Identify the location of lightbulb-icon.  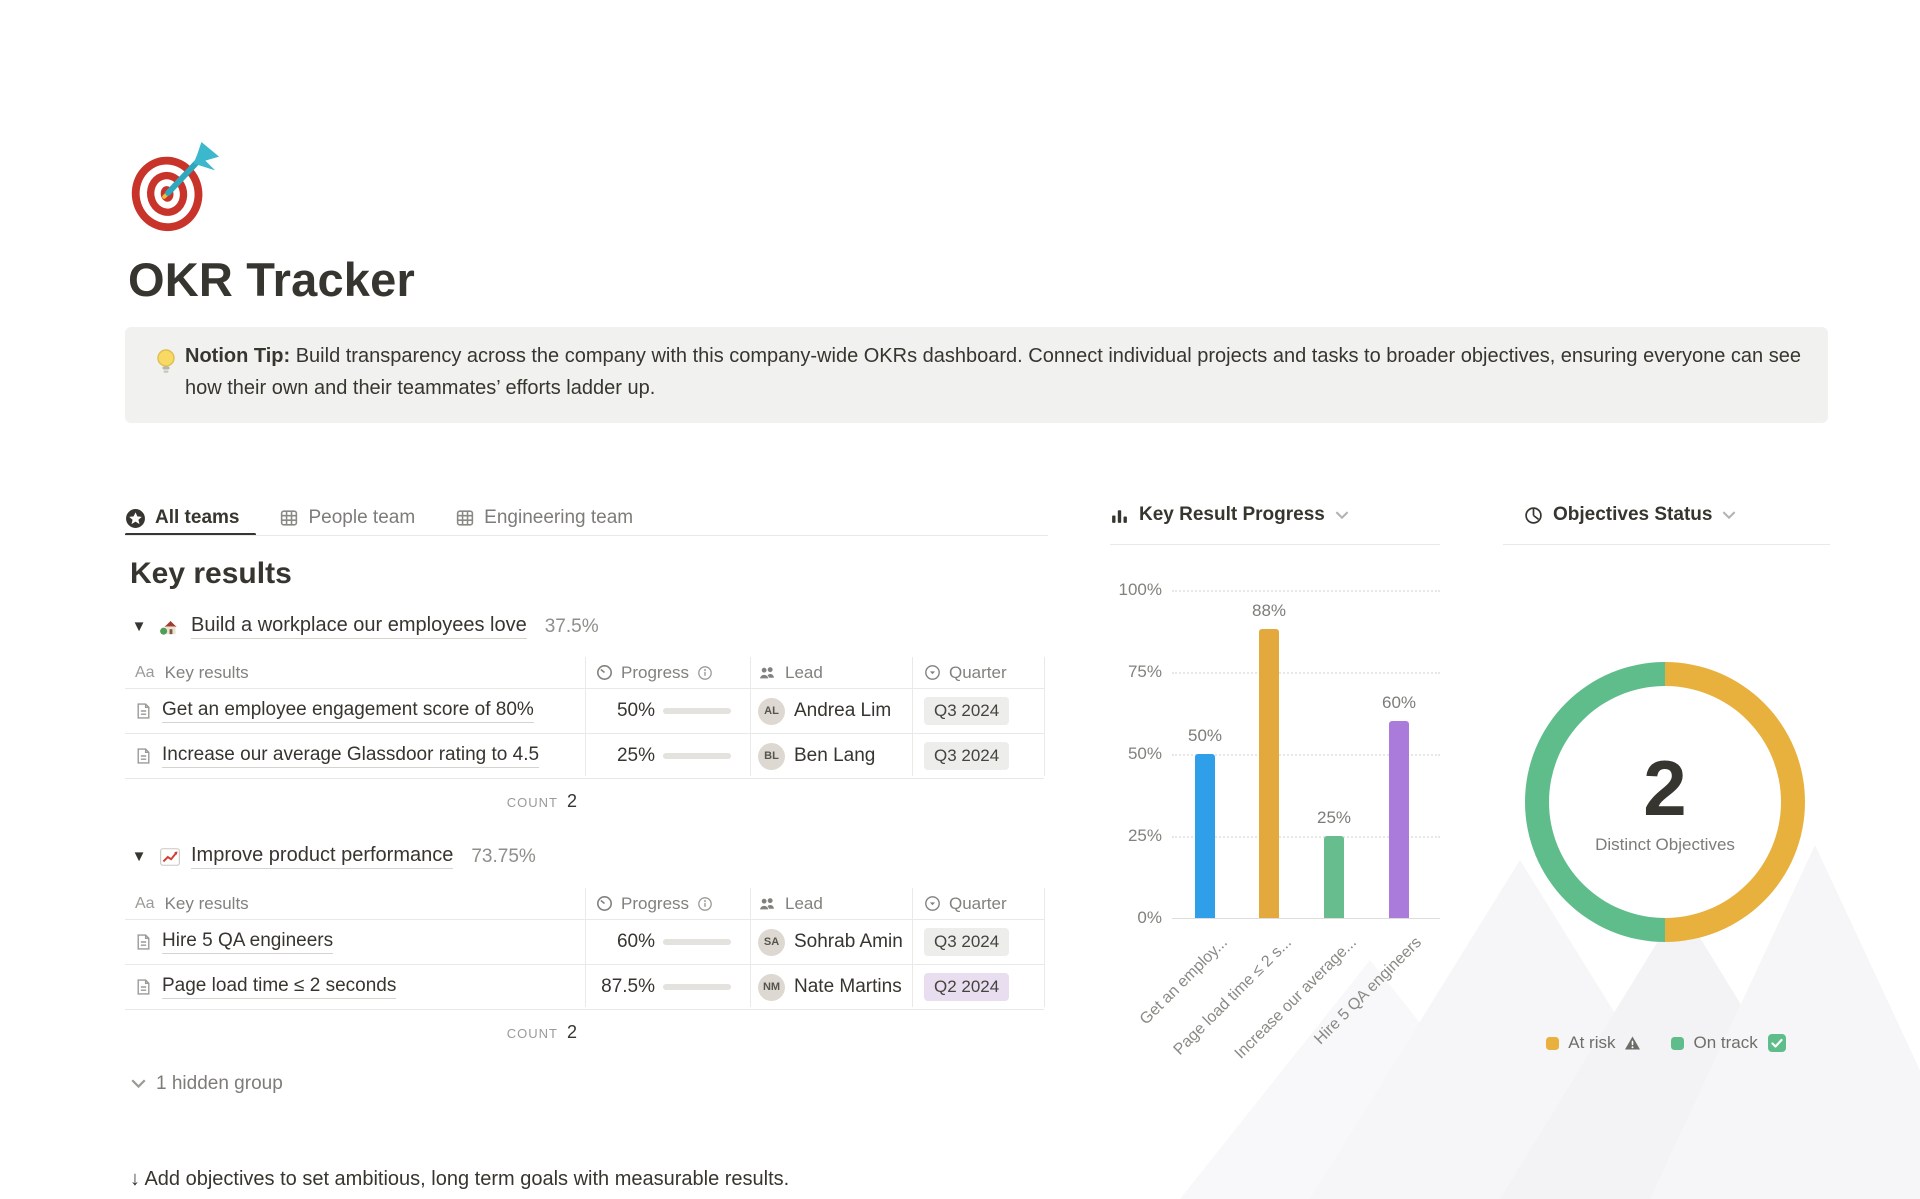
(166, 362).